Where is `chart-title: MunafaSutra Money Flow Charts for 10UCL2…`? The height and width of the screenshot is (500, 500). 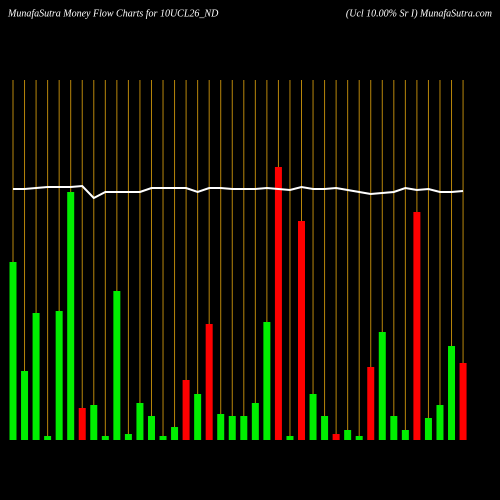
chart-title: MunafaSutra Money Flow Charts for 10UCL2… is located at coordinates (113, 13).